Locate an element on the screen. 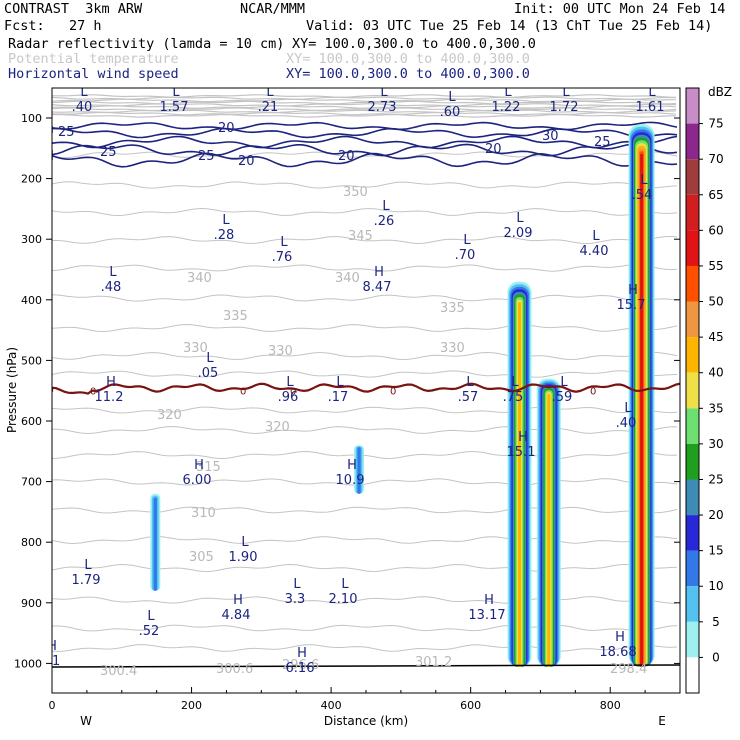 Image resolution: width=740 pixels, height=740 pixels. colorbar-tick-label: 50 is located at coordinates (715, 302).